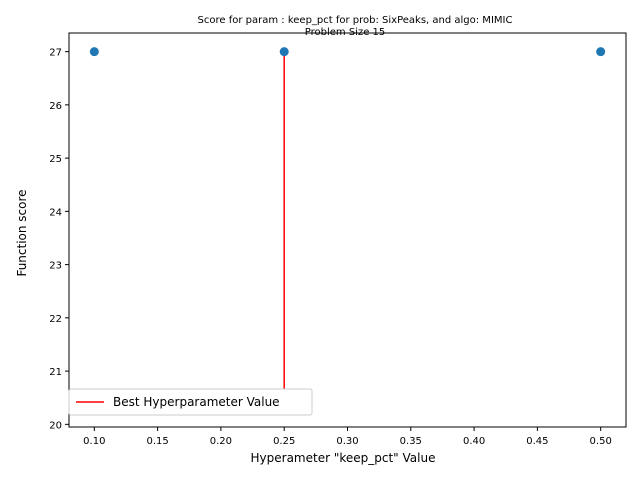 Image resolution: width=640 pixels, height=480 pixels. I want to click on x-axis-ticks: 0.10 0.15 0.20 0.25 0.30 0.35 0.40 0.45 0.50, so click(347, 437).